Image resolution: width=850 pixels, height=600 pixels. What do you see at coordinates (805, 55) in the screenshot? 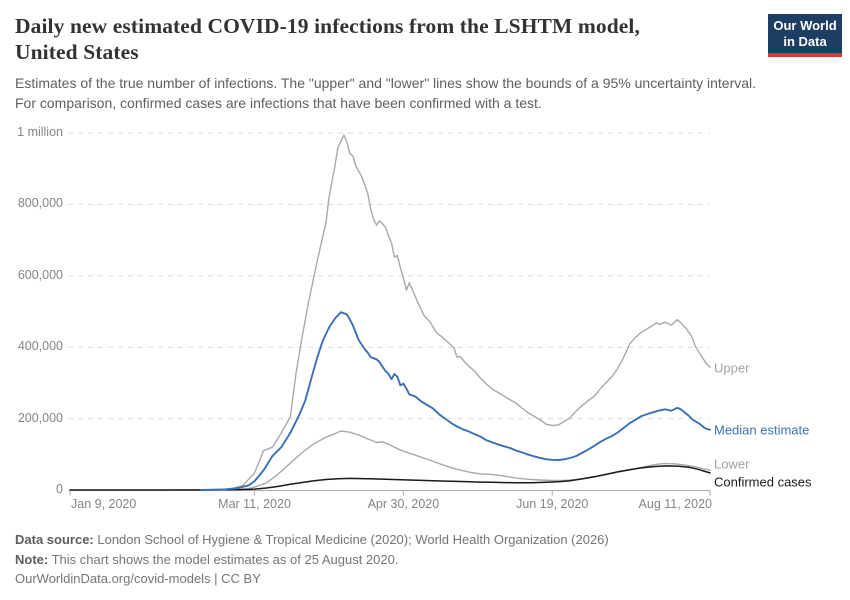
I see `owid-logo-red-bar` at bounding box center [805, 55].